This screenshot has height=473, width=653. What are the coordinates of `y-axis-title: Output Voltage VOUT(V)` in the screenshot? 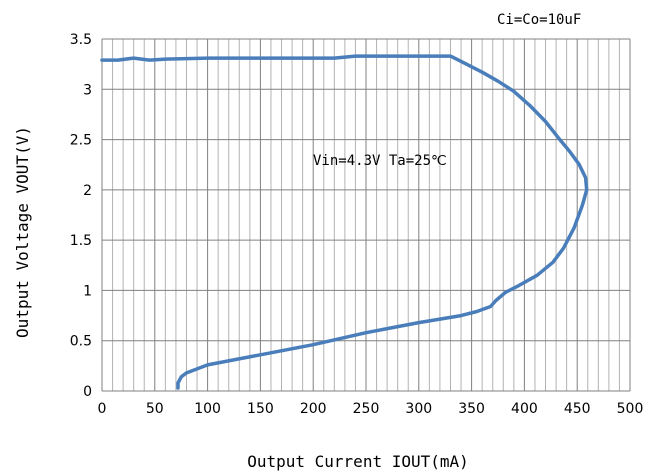 It's located at (22, 232).